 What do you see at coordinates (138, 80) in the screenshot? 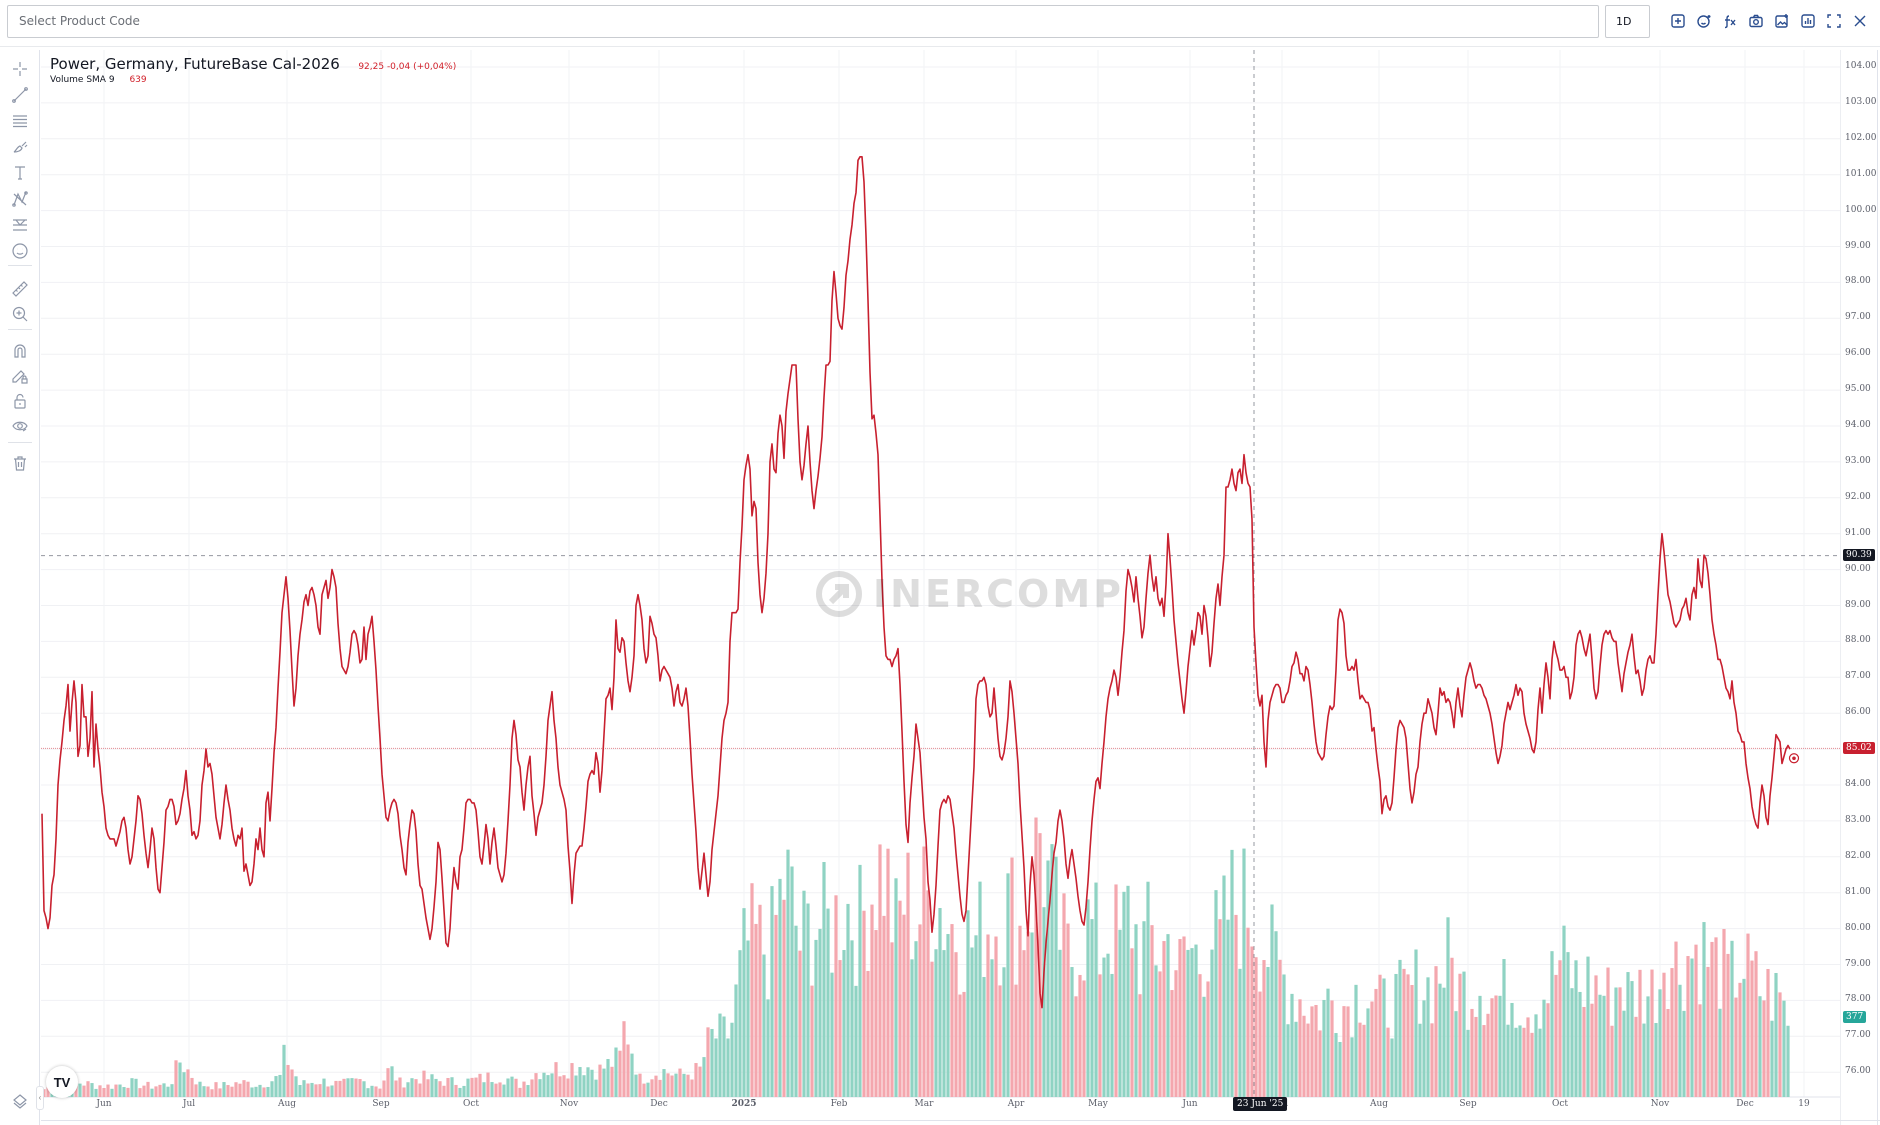
I see `volume-indicator-value: 639` at bounding box center [138, 80].